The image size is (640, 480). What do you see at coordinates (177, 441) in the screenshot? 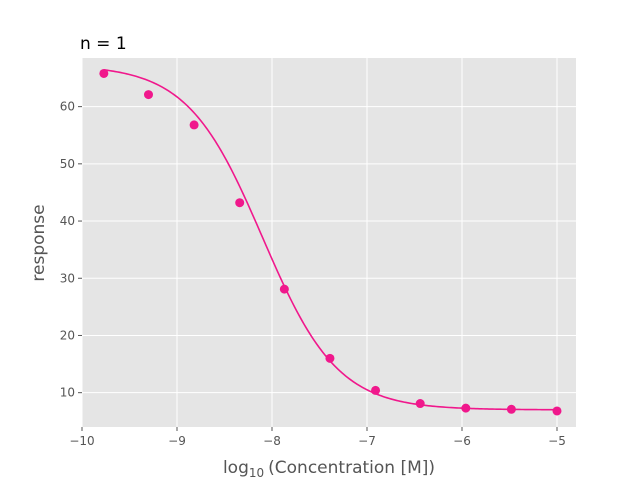
I see `x-tick-label: −9` at bounding box center [177, 441].